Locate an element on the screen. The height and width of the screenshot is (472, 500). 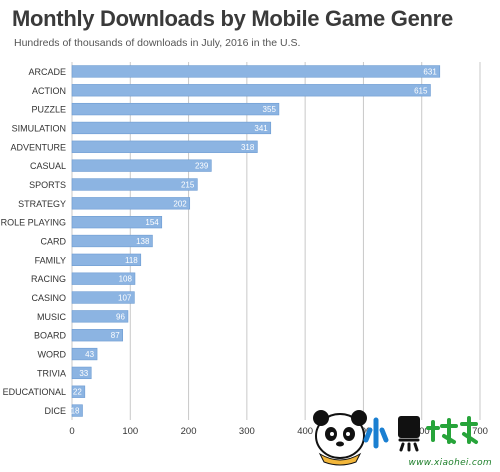
category-label: CASUAL is located at coordinates (48, 166).